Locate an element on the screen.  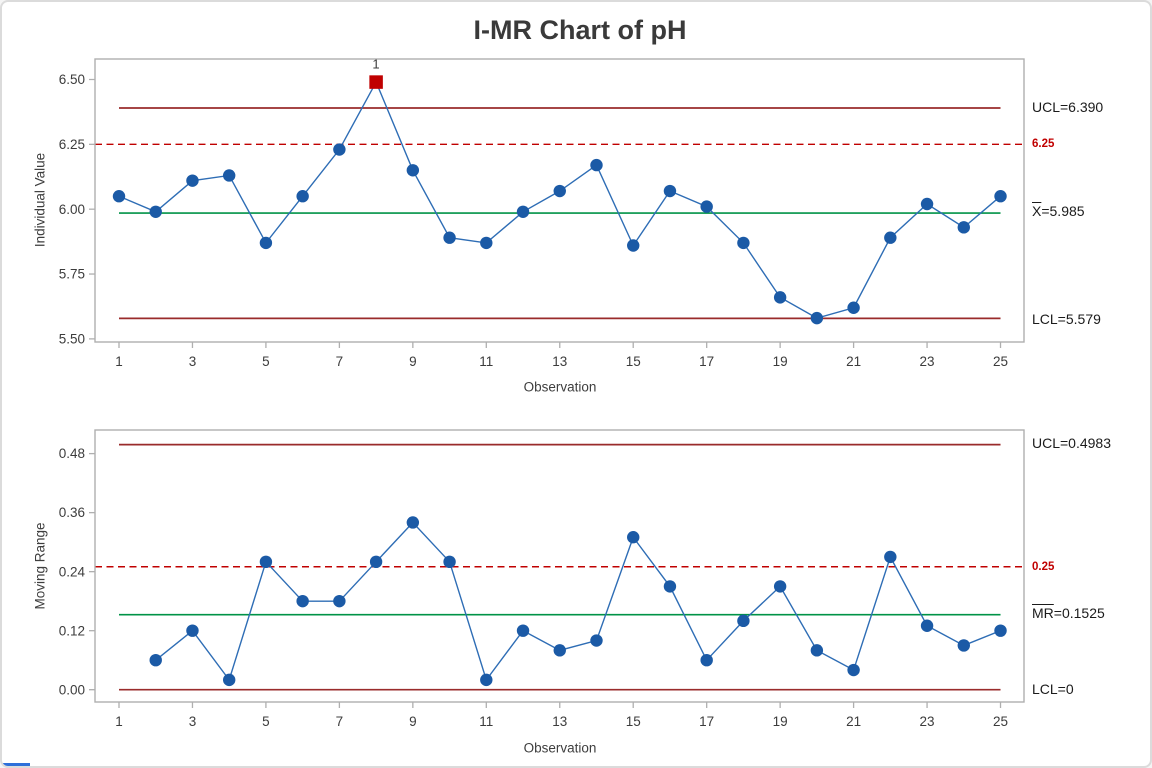
y-tick-label: 0.48 is located at coordinates (72, 453).